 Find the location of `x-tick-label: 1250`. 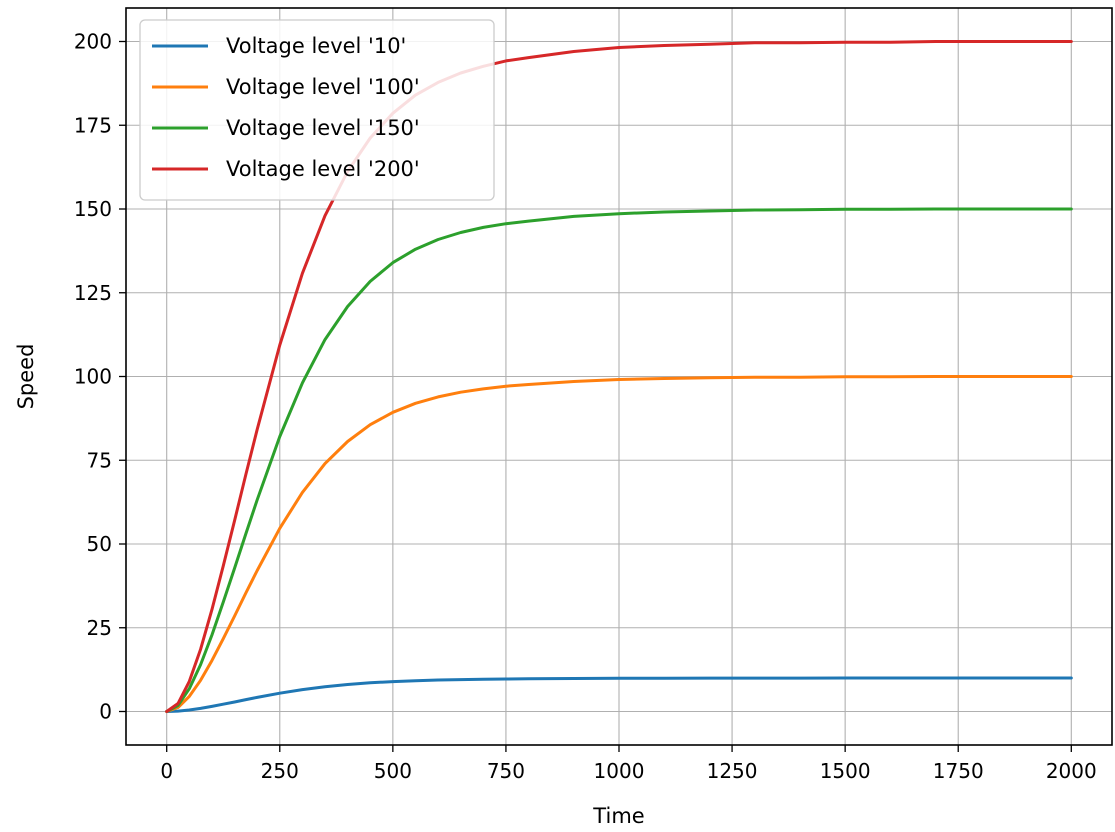

x-tick-label: 1250 is located at coordinates (732, 771).